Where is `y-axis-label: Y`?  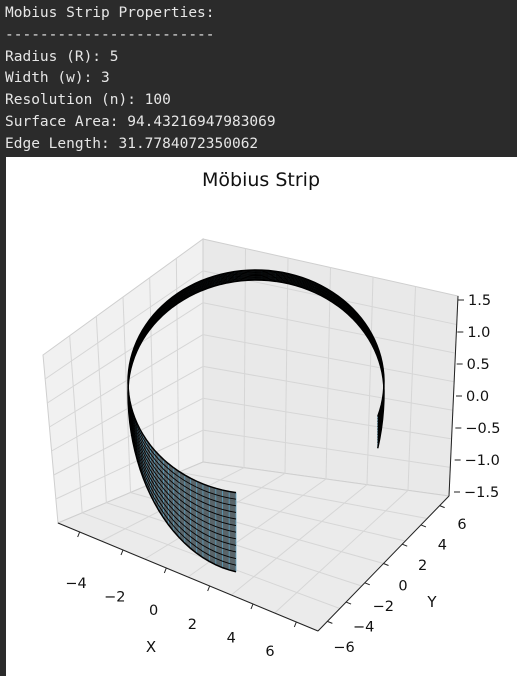
y-axis-label: Y is located at coordinates (431, 602).